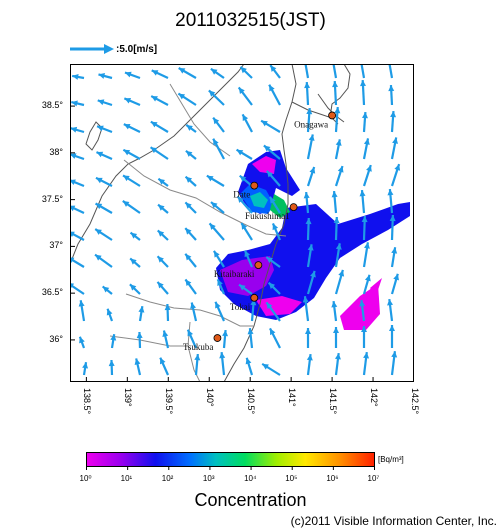  I want to click on station-label: Onagawa, so click(311, 124).